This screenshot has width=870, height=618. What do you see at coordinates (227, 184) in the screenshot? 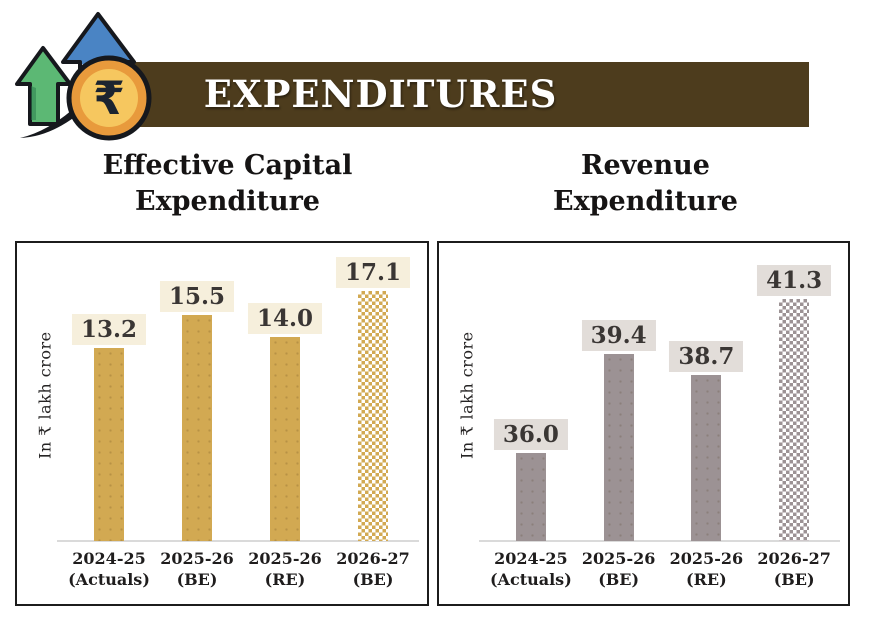
I see `chart-title-effective-capital-expenditure: Effective Capital Expenditure` at bounding box center [227, 184].